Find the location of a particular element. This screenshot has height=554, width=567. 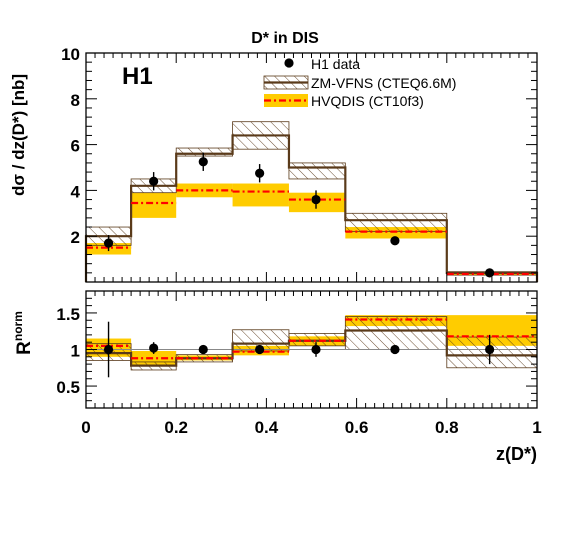

bottom-y-tick-label: 0.5 is located at coordinates (68, 387).